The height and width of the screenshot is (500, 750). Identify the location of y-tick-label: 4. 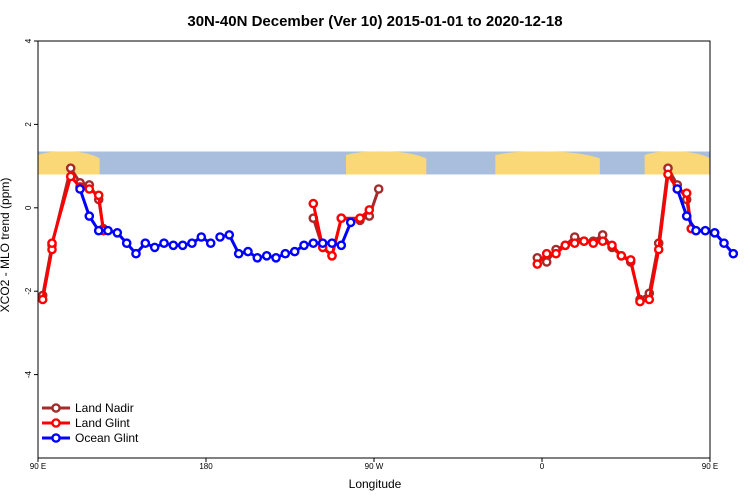
(28, 40).